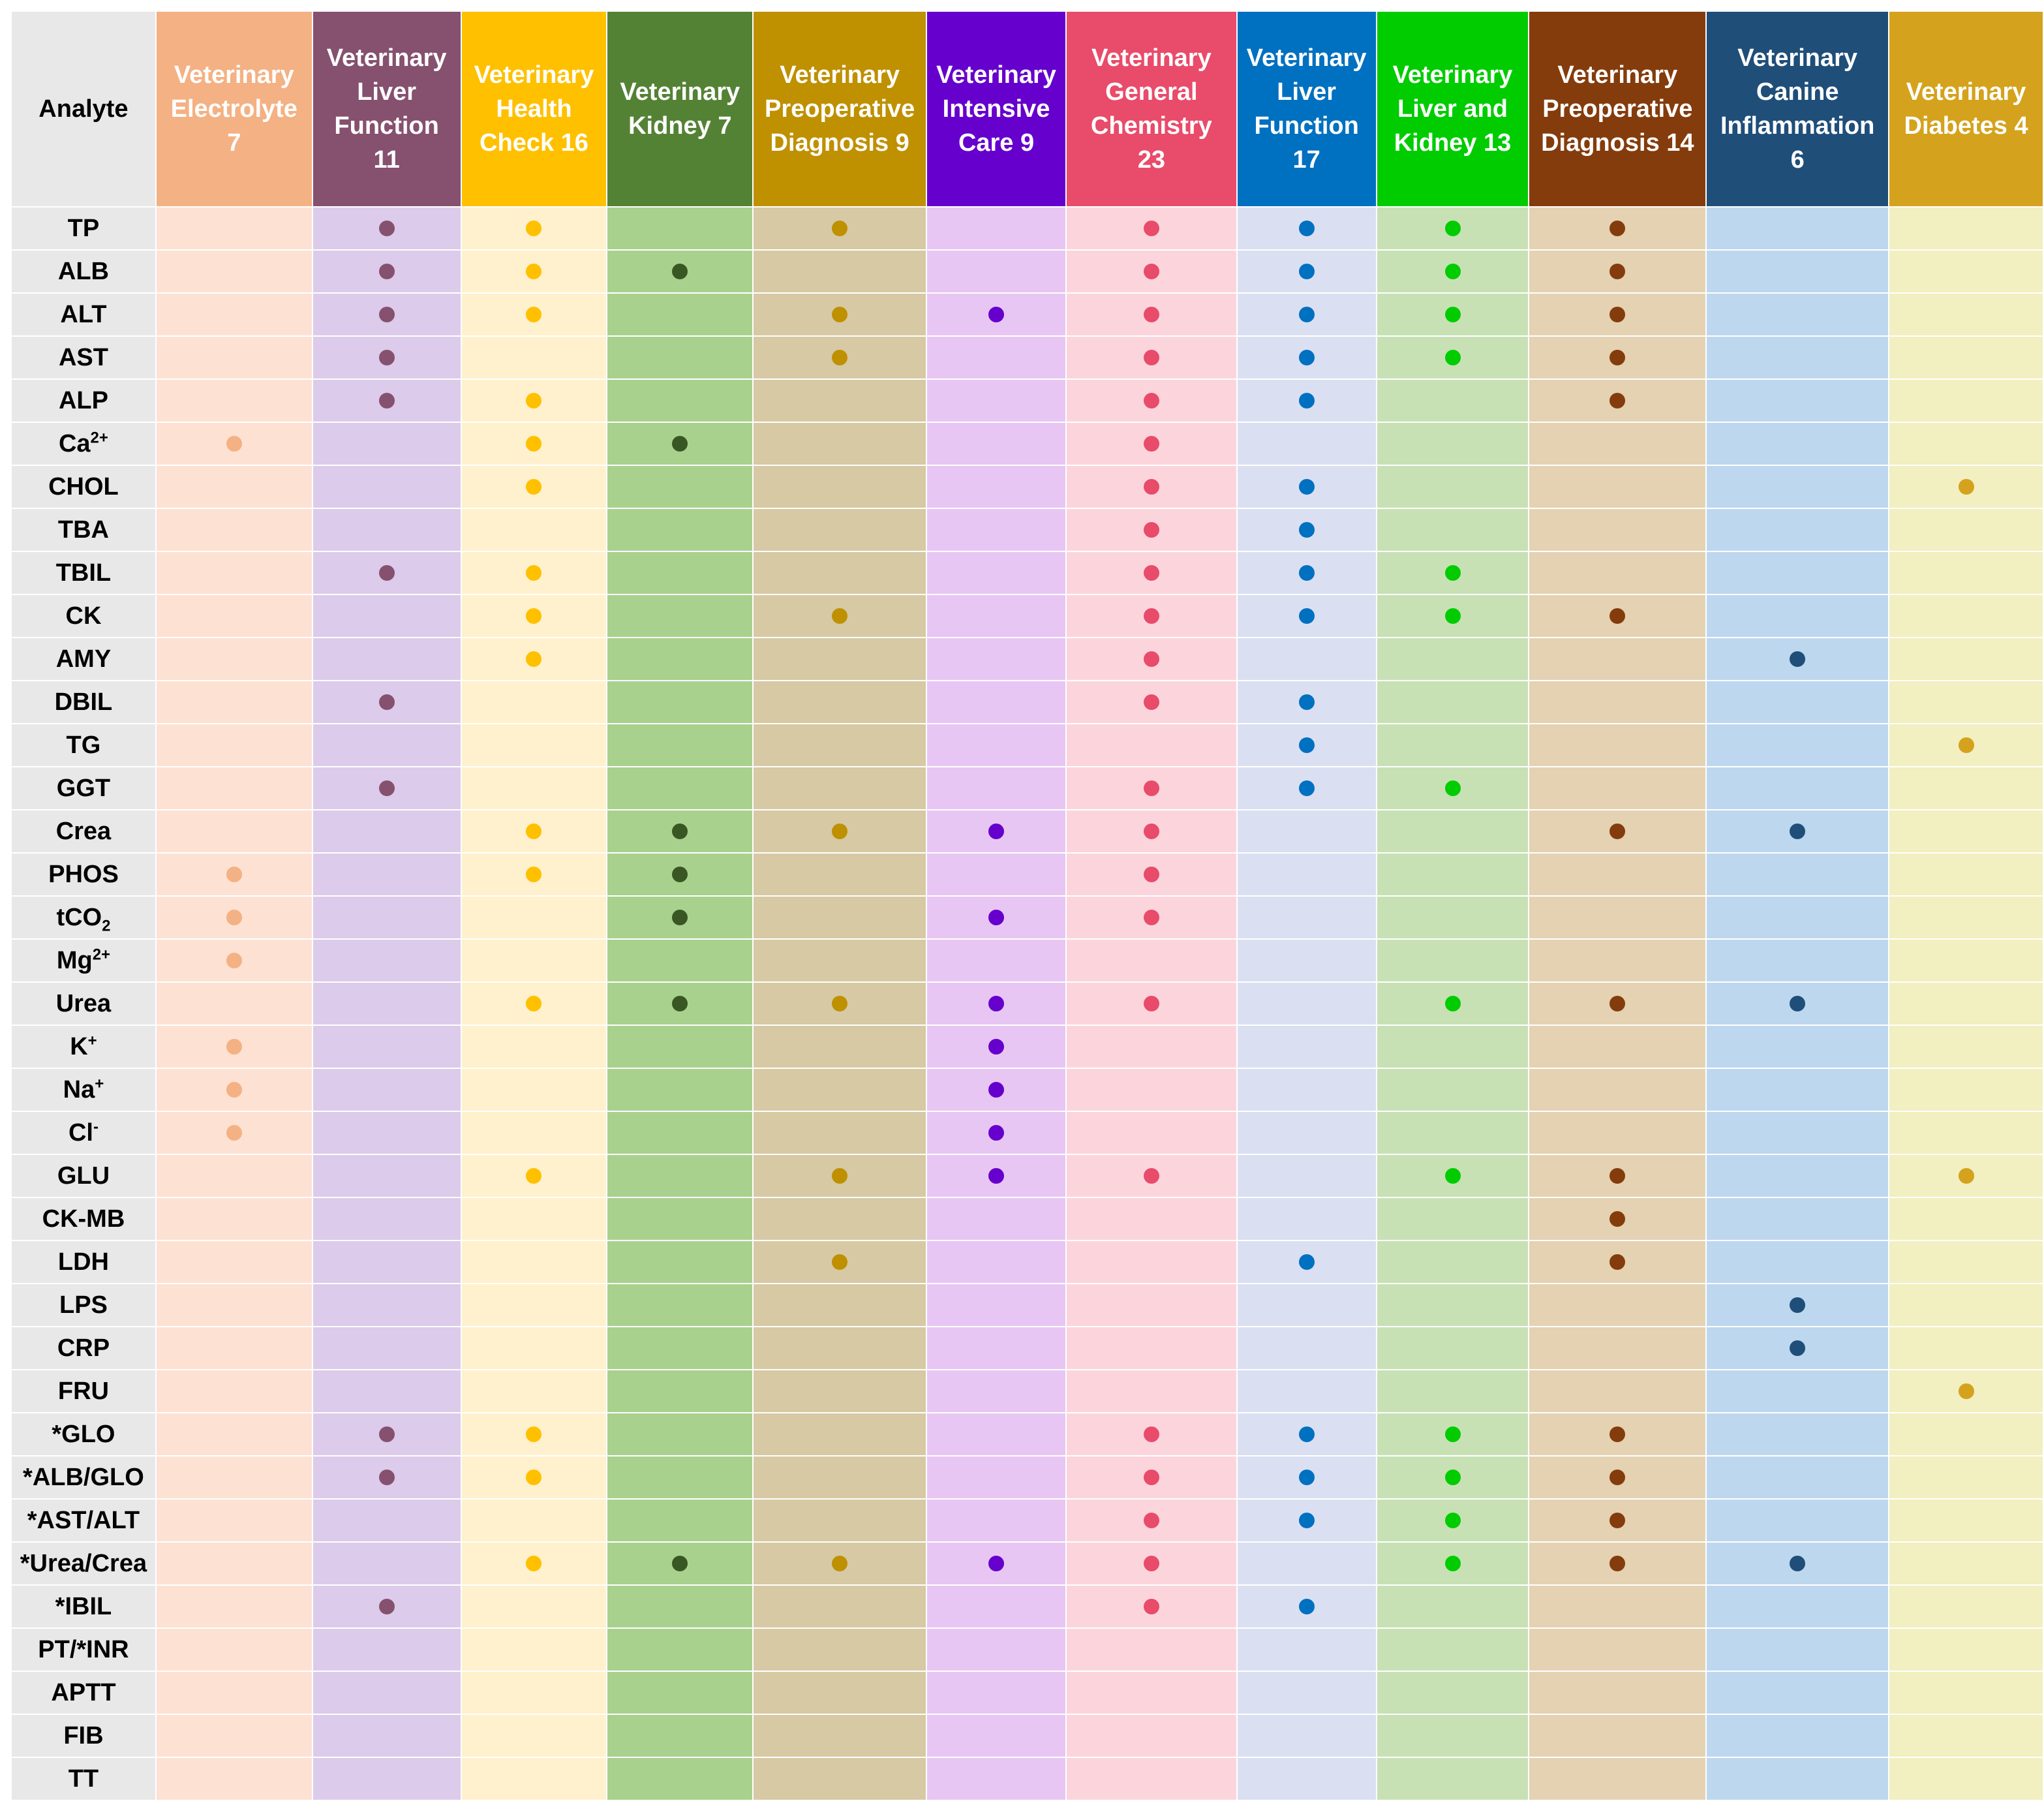  I want to click on panel-header: Veterinary Liver and Kidney 13, so click(1452, 109).